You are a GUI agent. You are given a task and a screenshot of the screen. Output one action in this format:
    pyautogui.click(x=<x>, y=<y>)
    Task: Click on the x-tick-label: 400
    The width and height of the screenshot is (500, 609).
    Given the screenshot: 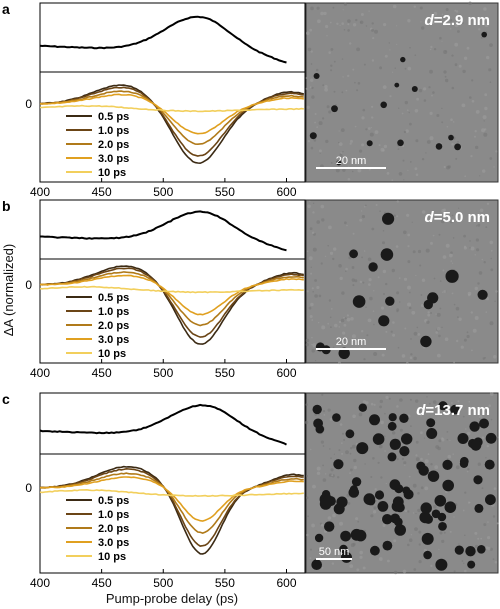 What is the action you would take?
    pyautogui.click(x=40, y=373)
    